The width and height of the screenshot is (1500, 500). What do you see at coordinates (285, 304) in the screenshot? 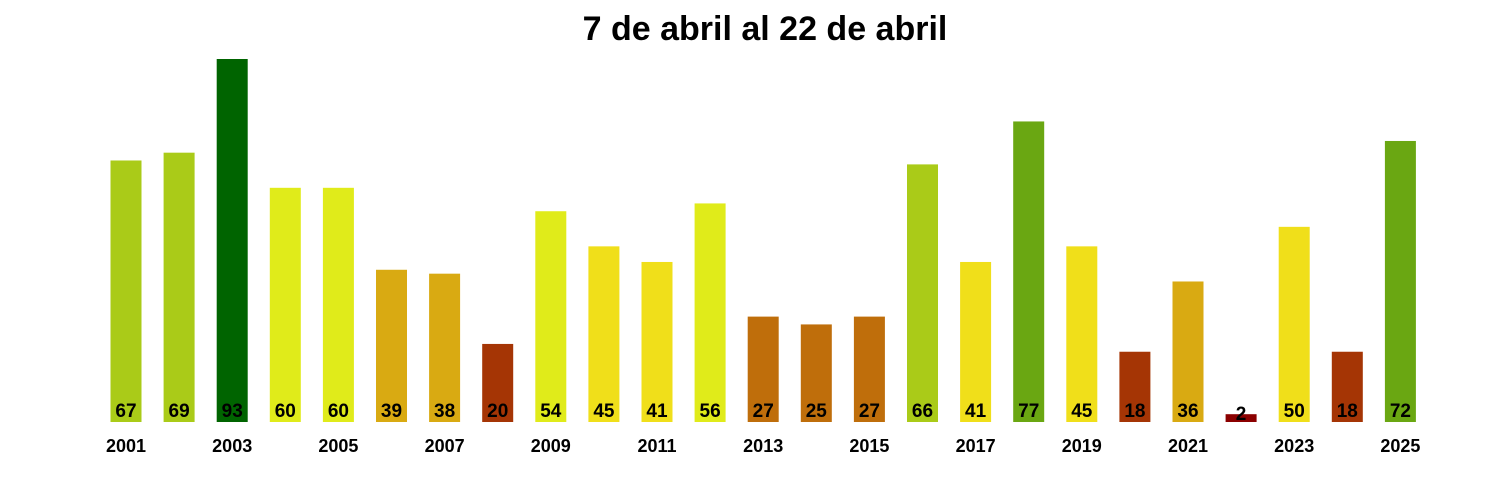
I see `bar-2004` at bounding box center [285, 304].